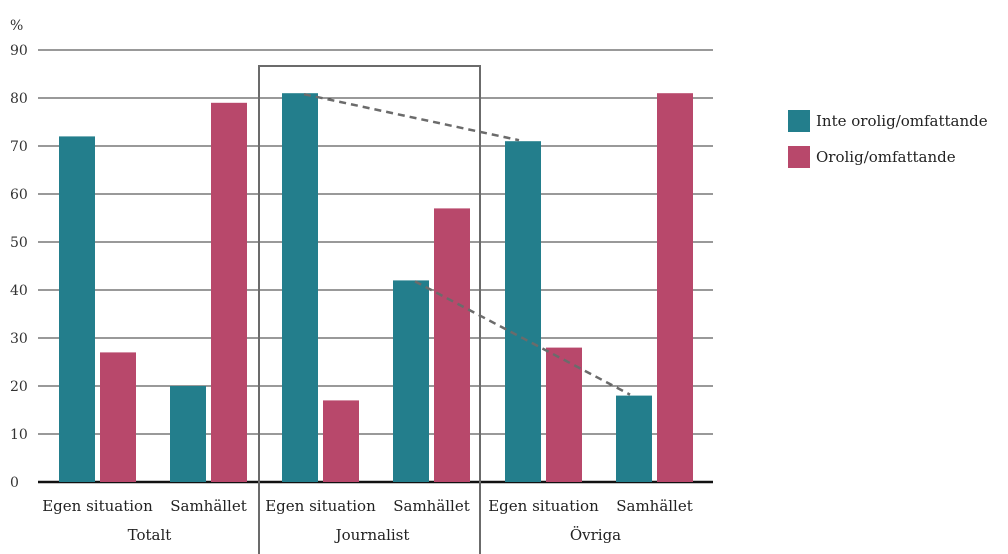  Describe the element at coordinates (150, 535) in the screenshot. I see `group-label: Totalt` at that location.